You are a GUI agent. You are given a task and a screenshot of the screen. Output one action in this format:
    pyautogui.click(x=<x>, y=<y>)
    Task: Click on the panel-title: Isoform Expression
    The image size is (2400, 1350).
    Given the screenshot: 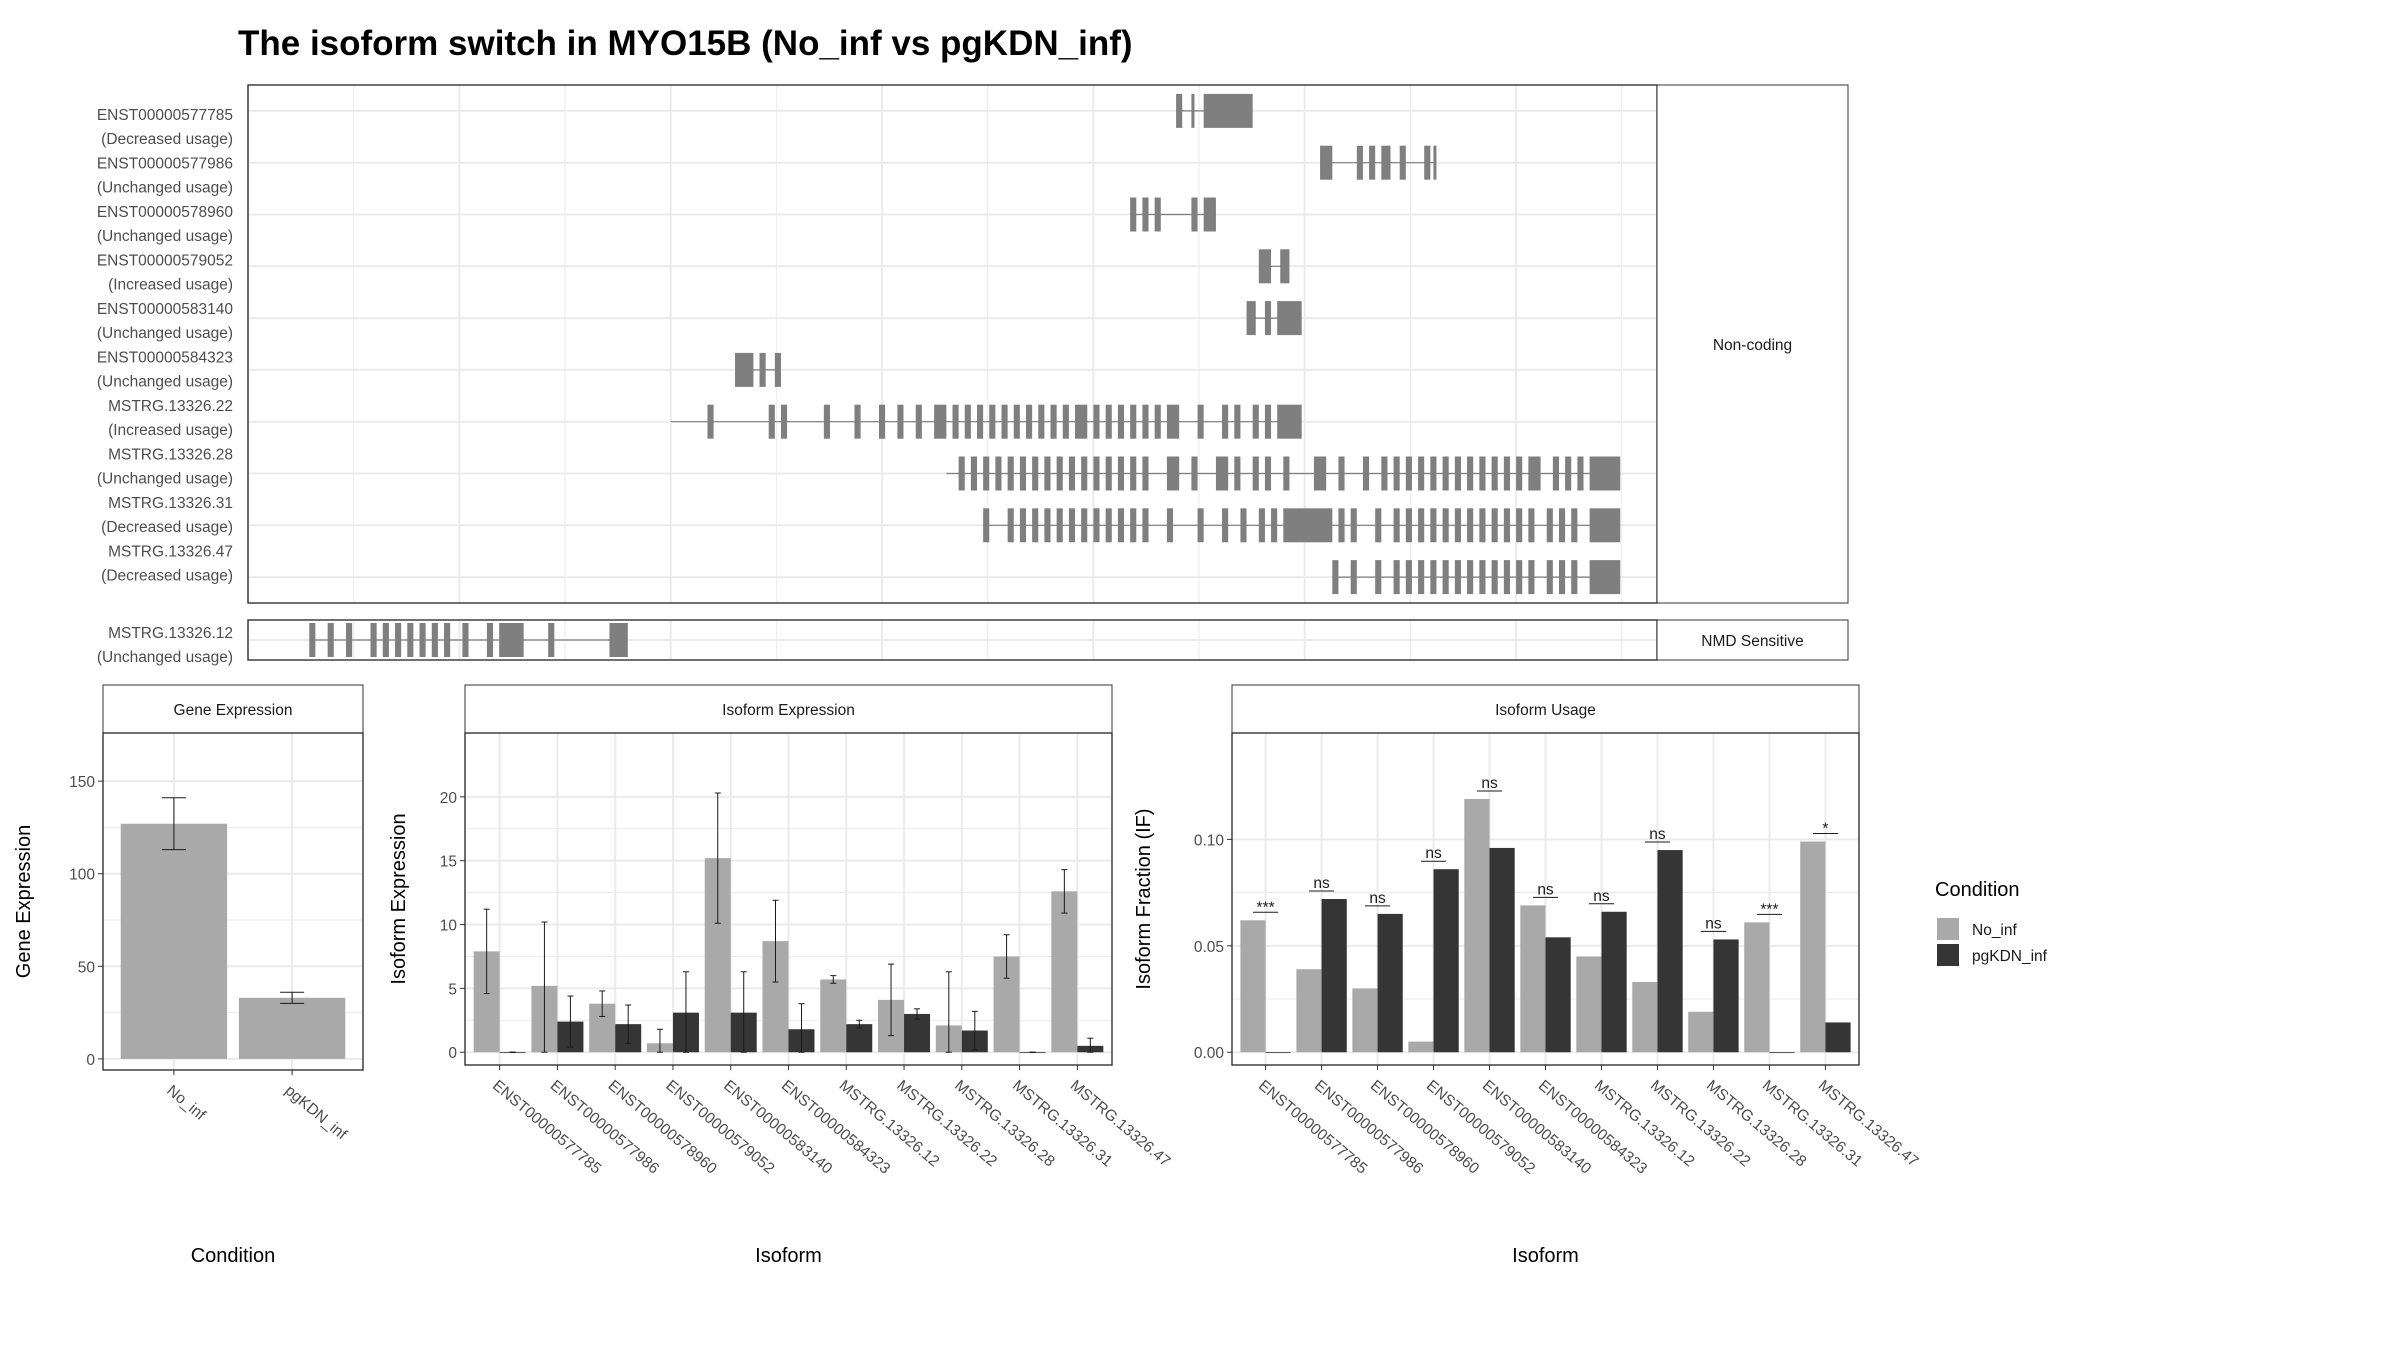 What is the action you would take?
    pyautogui.click(x=788, y=710)
    